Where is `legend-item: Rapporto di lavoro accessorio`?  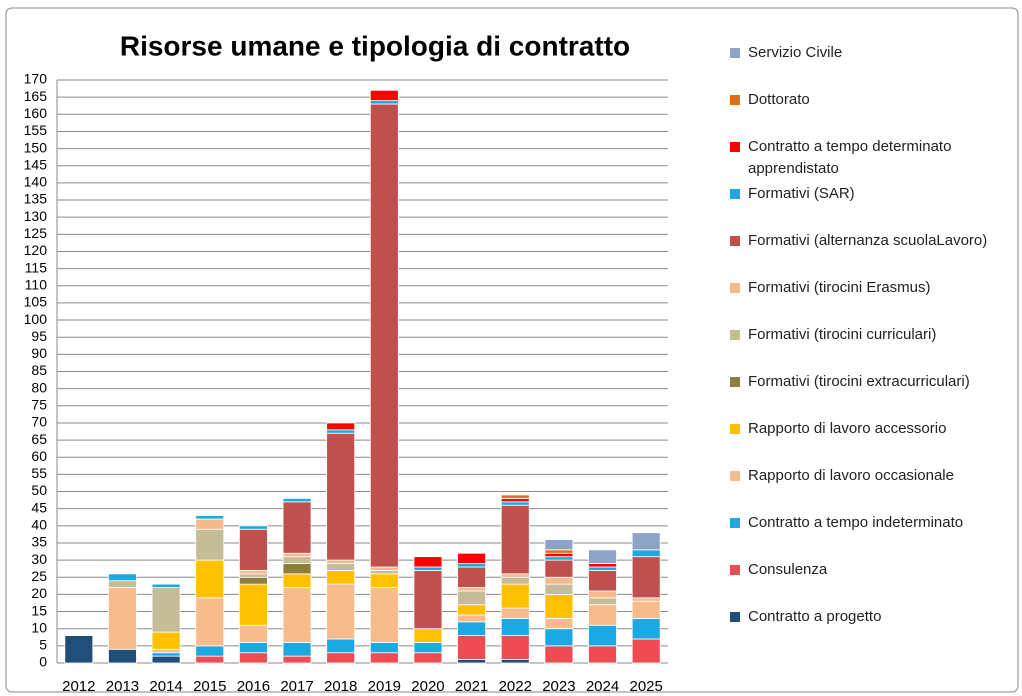
legend-item: Rapporto di lavoro accessorio is located at coordinates (875, 441).